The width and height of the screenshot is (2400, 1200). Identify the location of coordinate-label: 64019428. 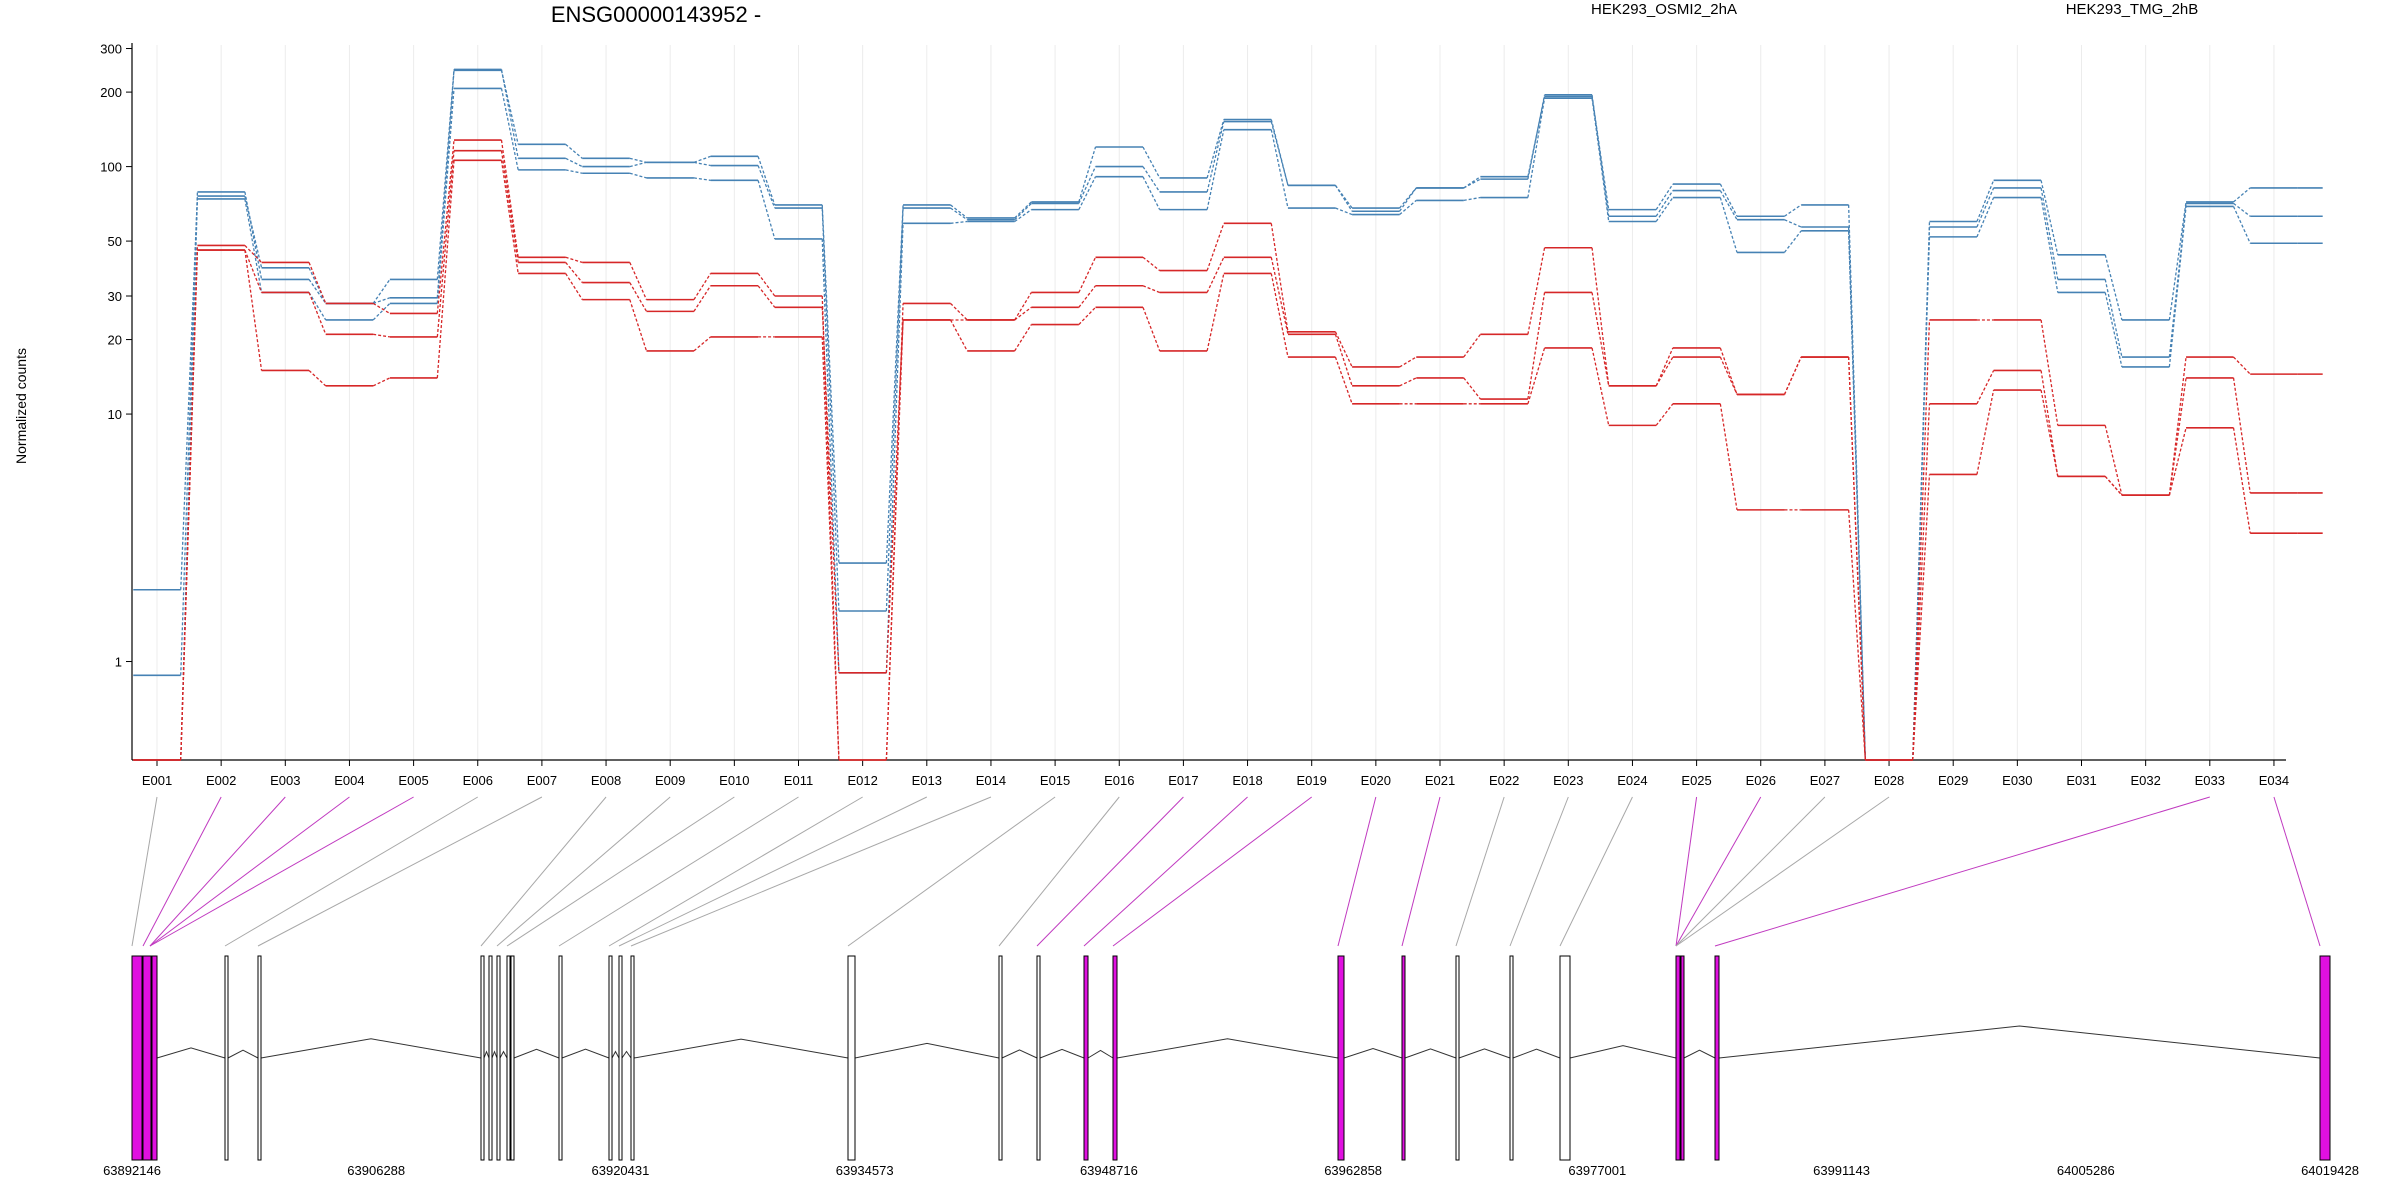
(2330, 1170).